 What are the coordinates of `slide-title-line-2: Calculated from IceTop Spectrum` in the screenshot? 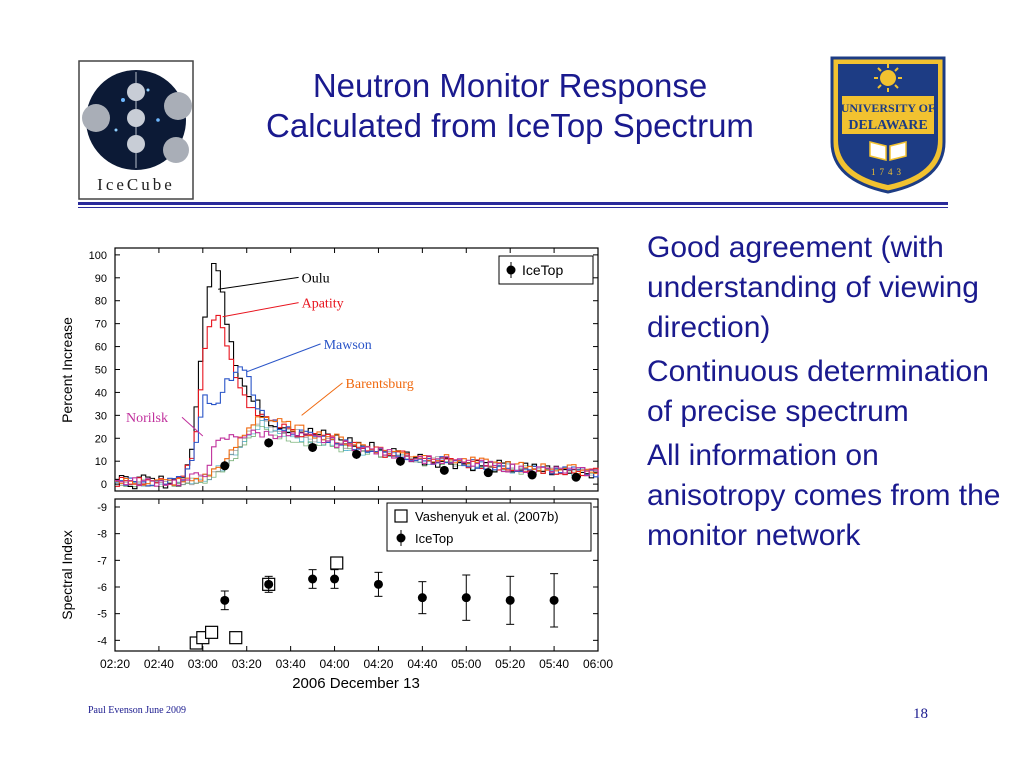 It's located at (510, 125).